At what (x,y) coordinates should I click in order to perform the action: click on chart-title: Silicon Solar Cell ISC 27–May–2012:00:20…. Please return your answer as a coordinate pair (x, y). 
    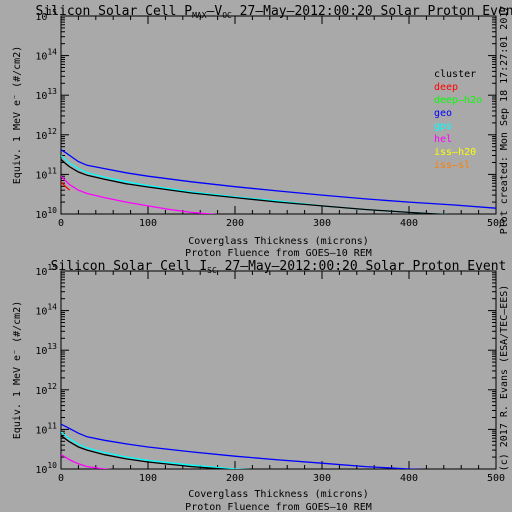
    Looking at the image, I should click on (279, 267).